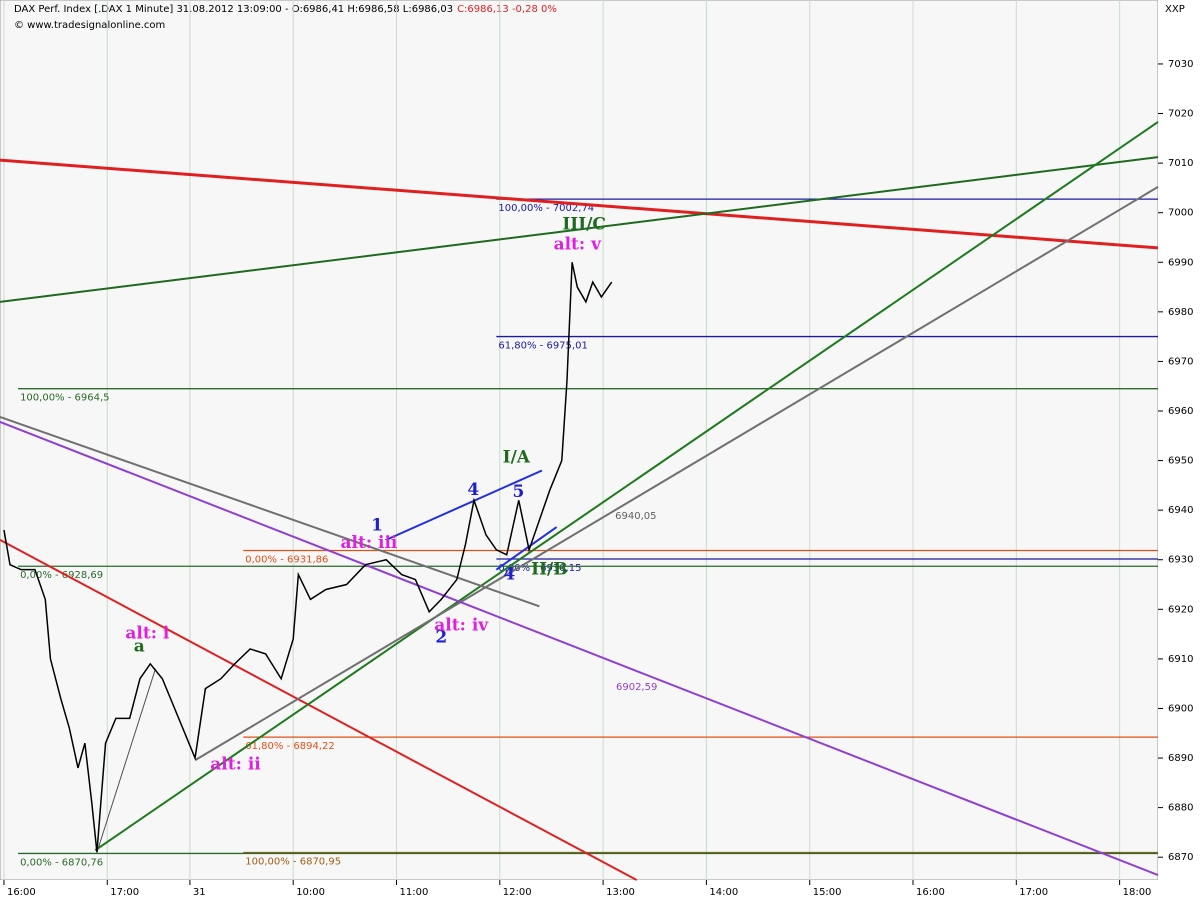 This screenshot has height=900, width=1200. What do you see at coordinates (1180, 361) in the screenshot?
I see `y-tick-label: 6970` at bounding box center [1180, 361].